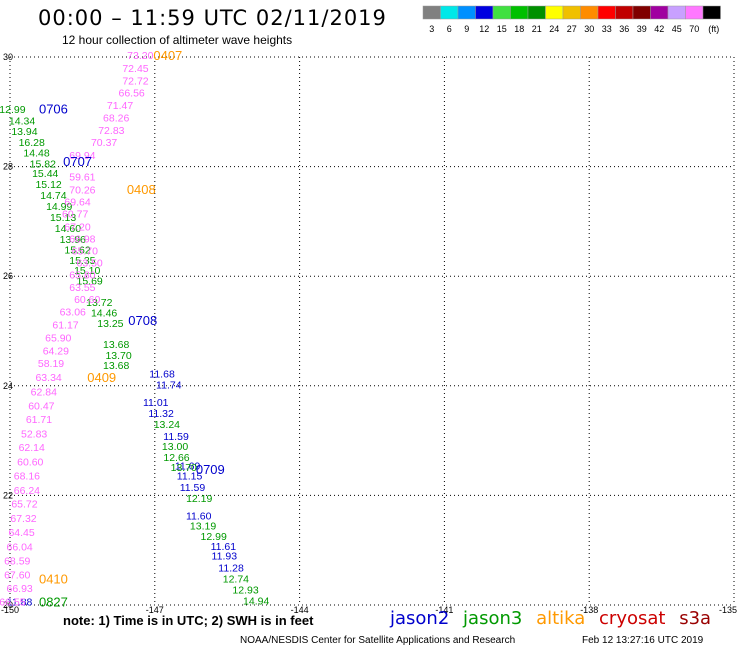 The height and width of the screenshot is (650, 740). I want to click on satellite-legend-item: cryosat, so click(632, 618).